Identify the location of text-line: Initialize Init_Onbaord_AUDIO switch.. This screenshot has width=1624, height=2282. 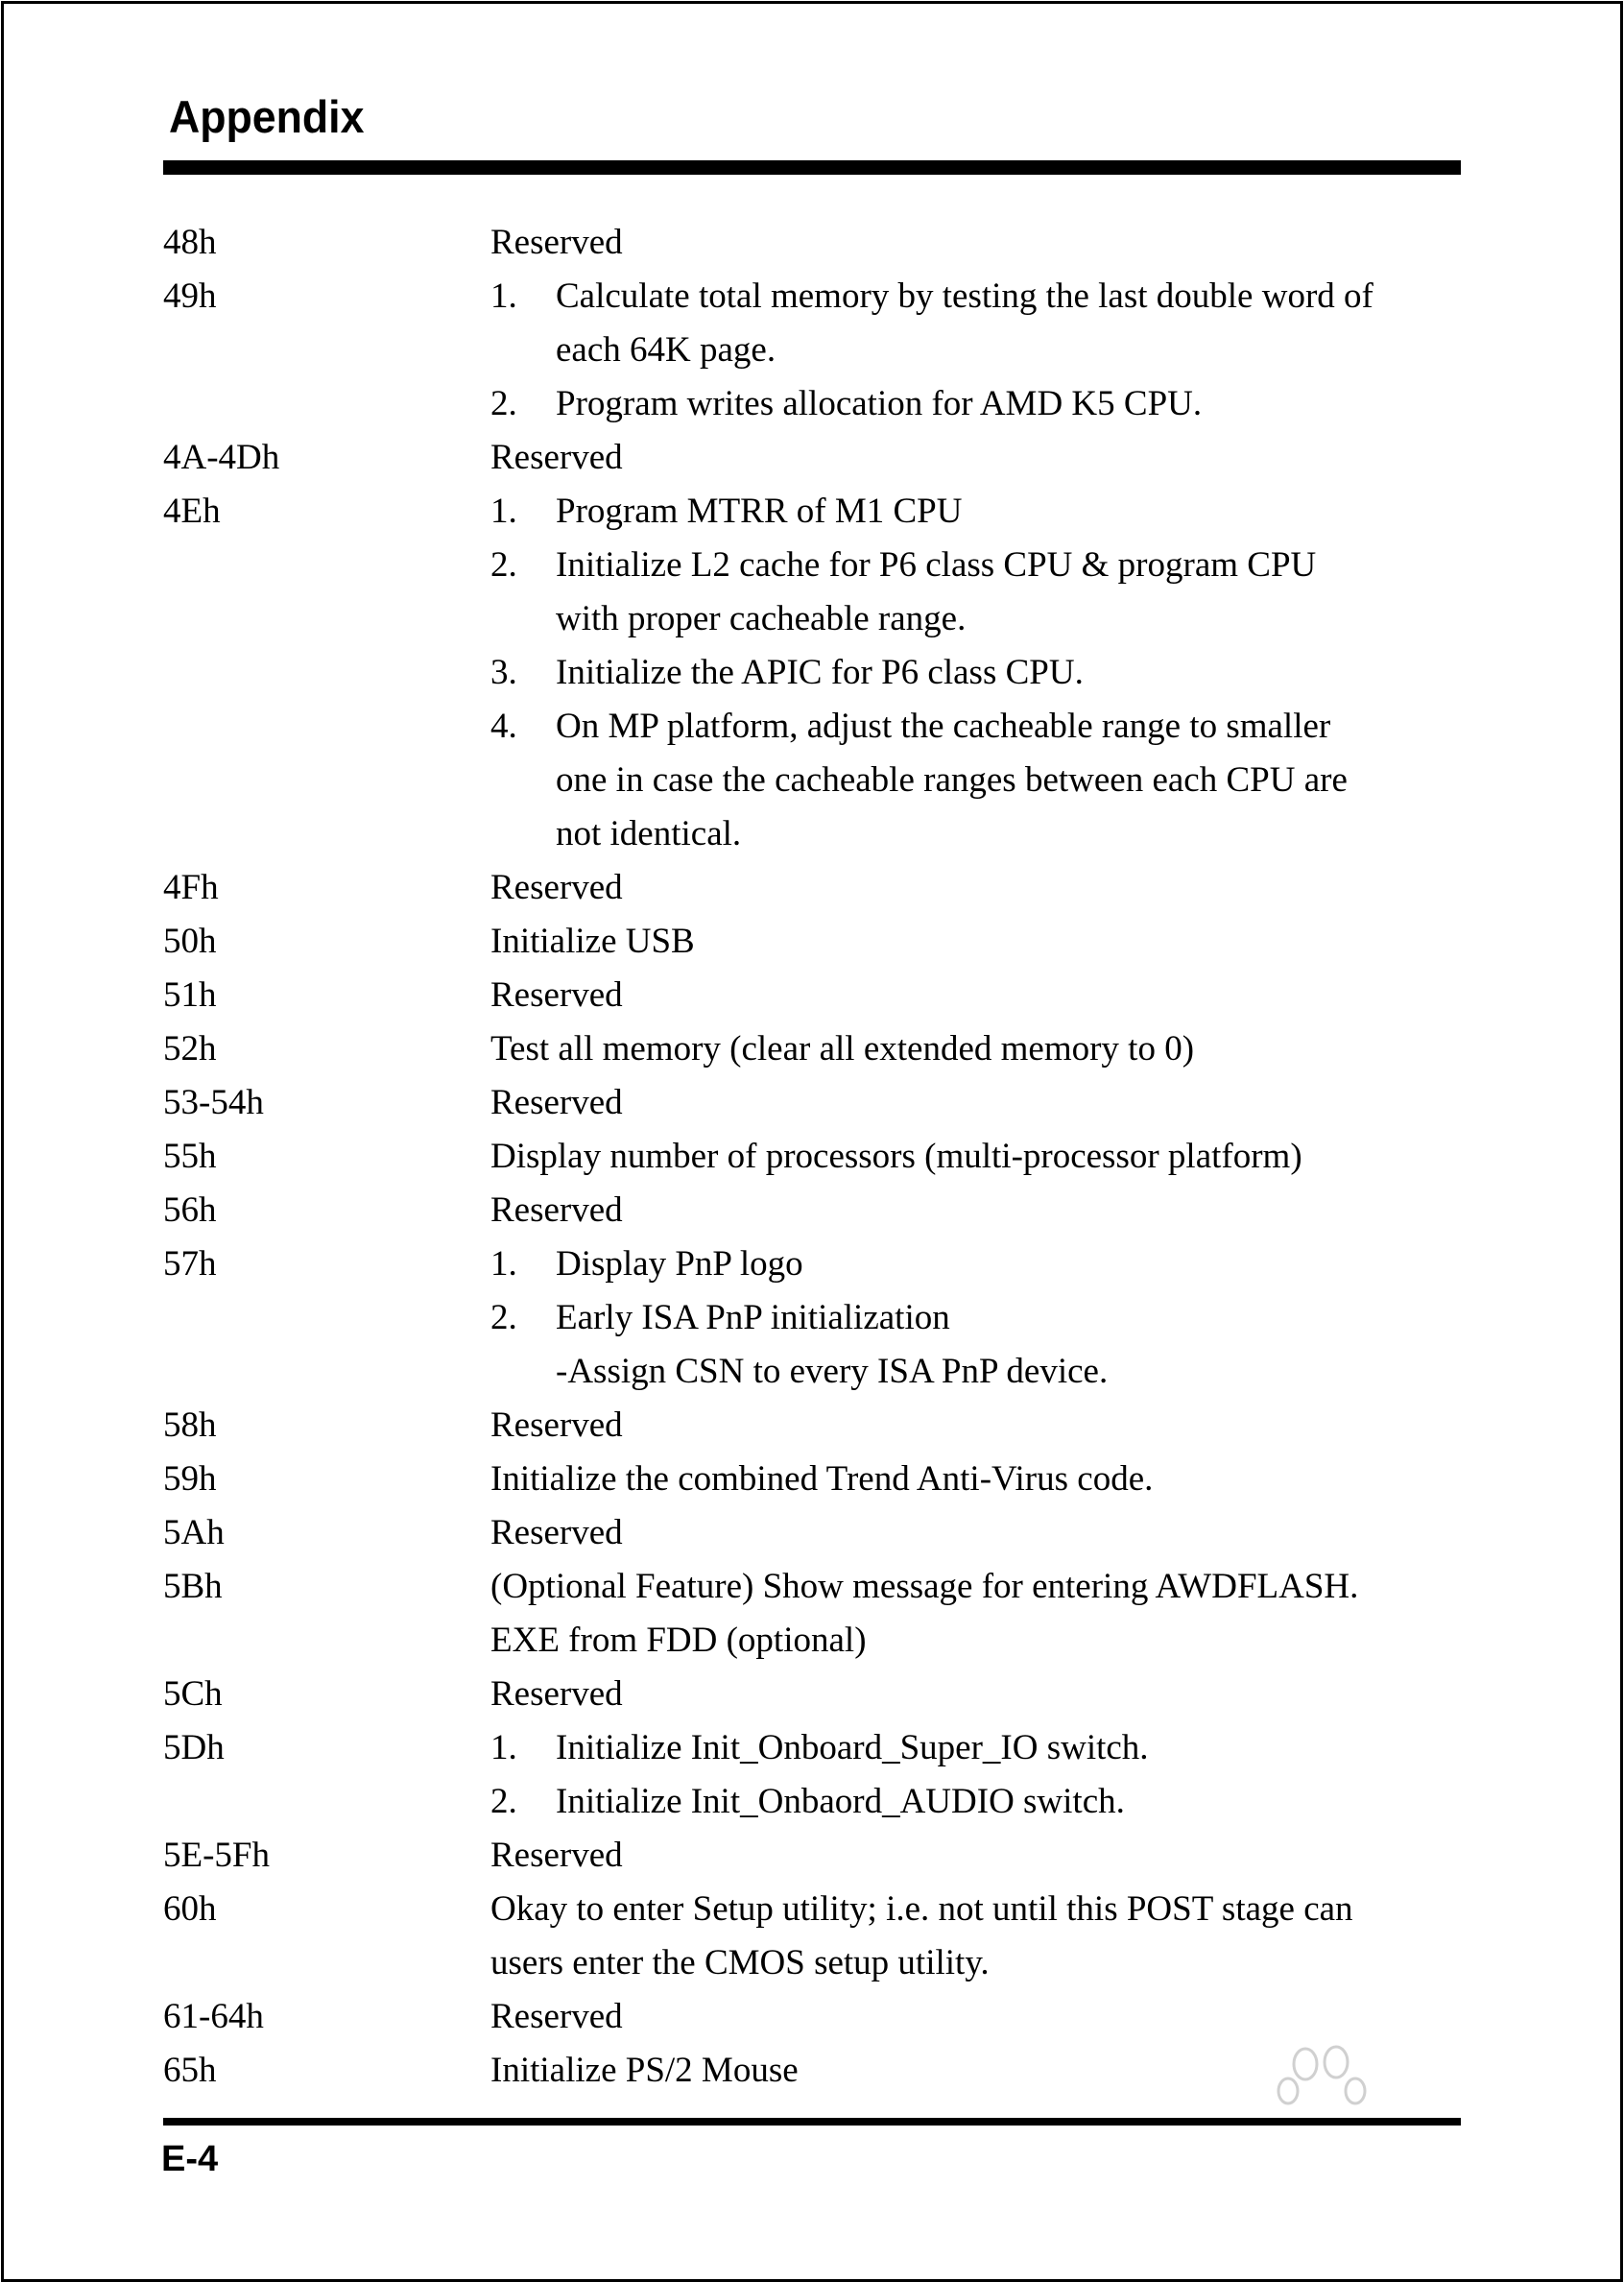
(841, 1801).